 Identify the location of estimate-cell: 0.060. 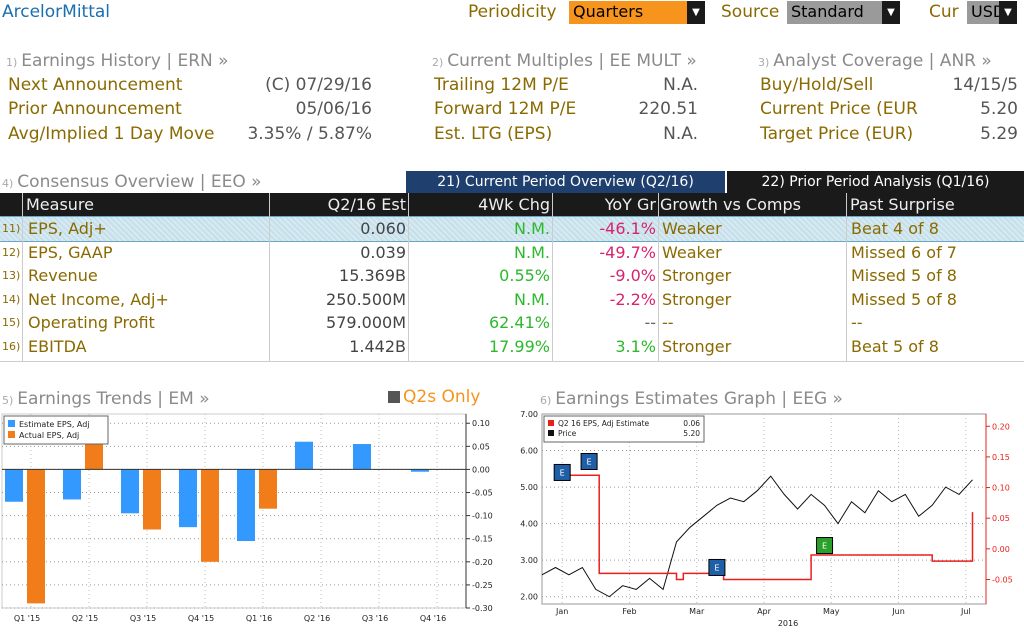
(383, 228).